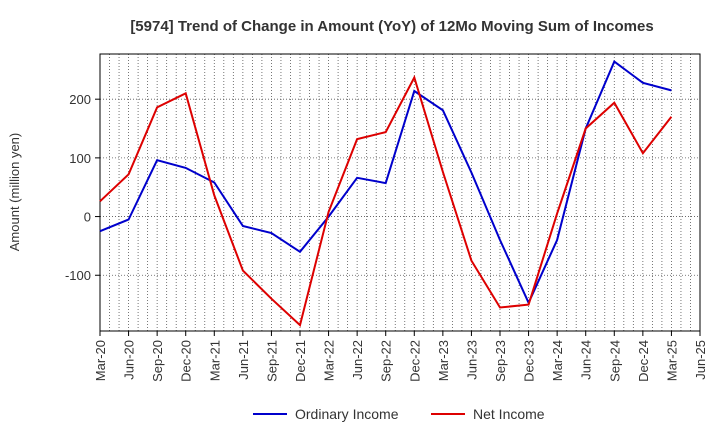 This screenshot has height=440, width=720. What do you see at coordinates (671, 360) in the screenshot?
I see `x-tick-label: Mar-25` at bounding box center [671, 360].